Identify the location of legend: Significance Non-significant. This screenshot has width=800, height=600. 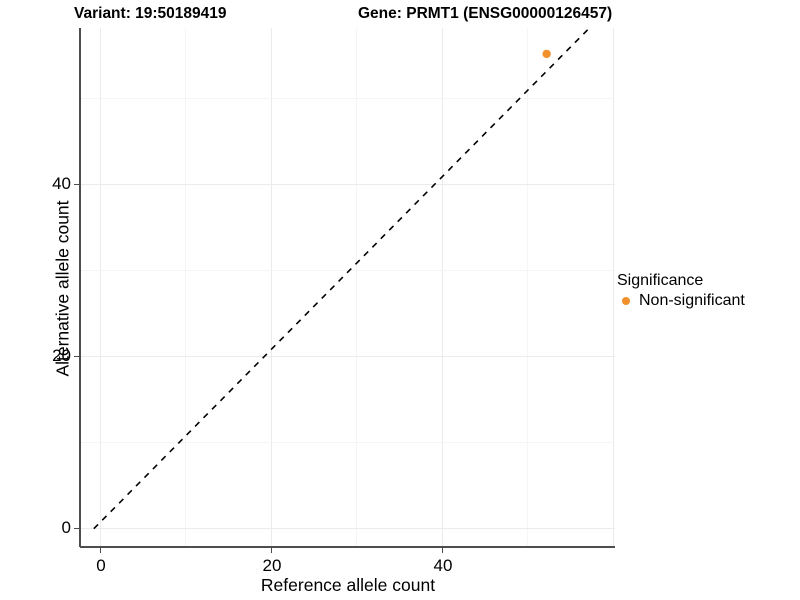
(681, 291).